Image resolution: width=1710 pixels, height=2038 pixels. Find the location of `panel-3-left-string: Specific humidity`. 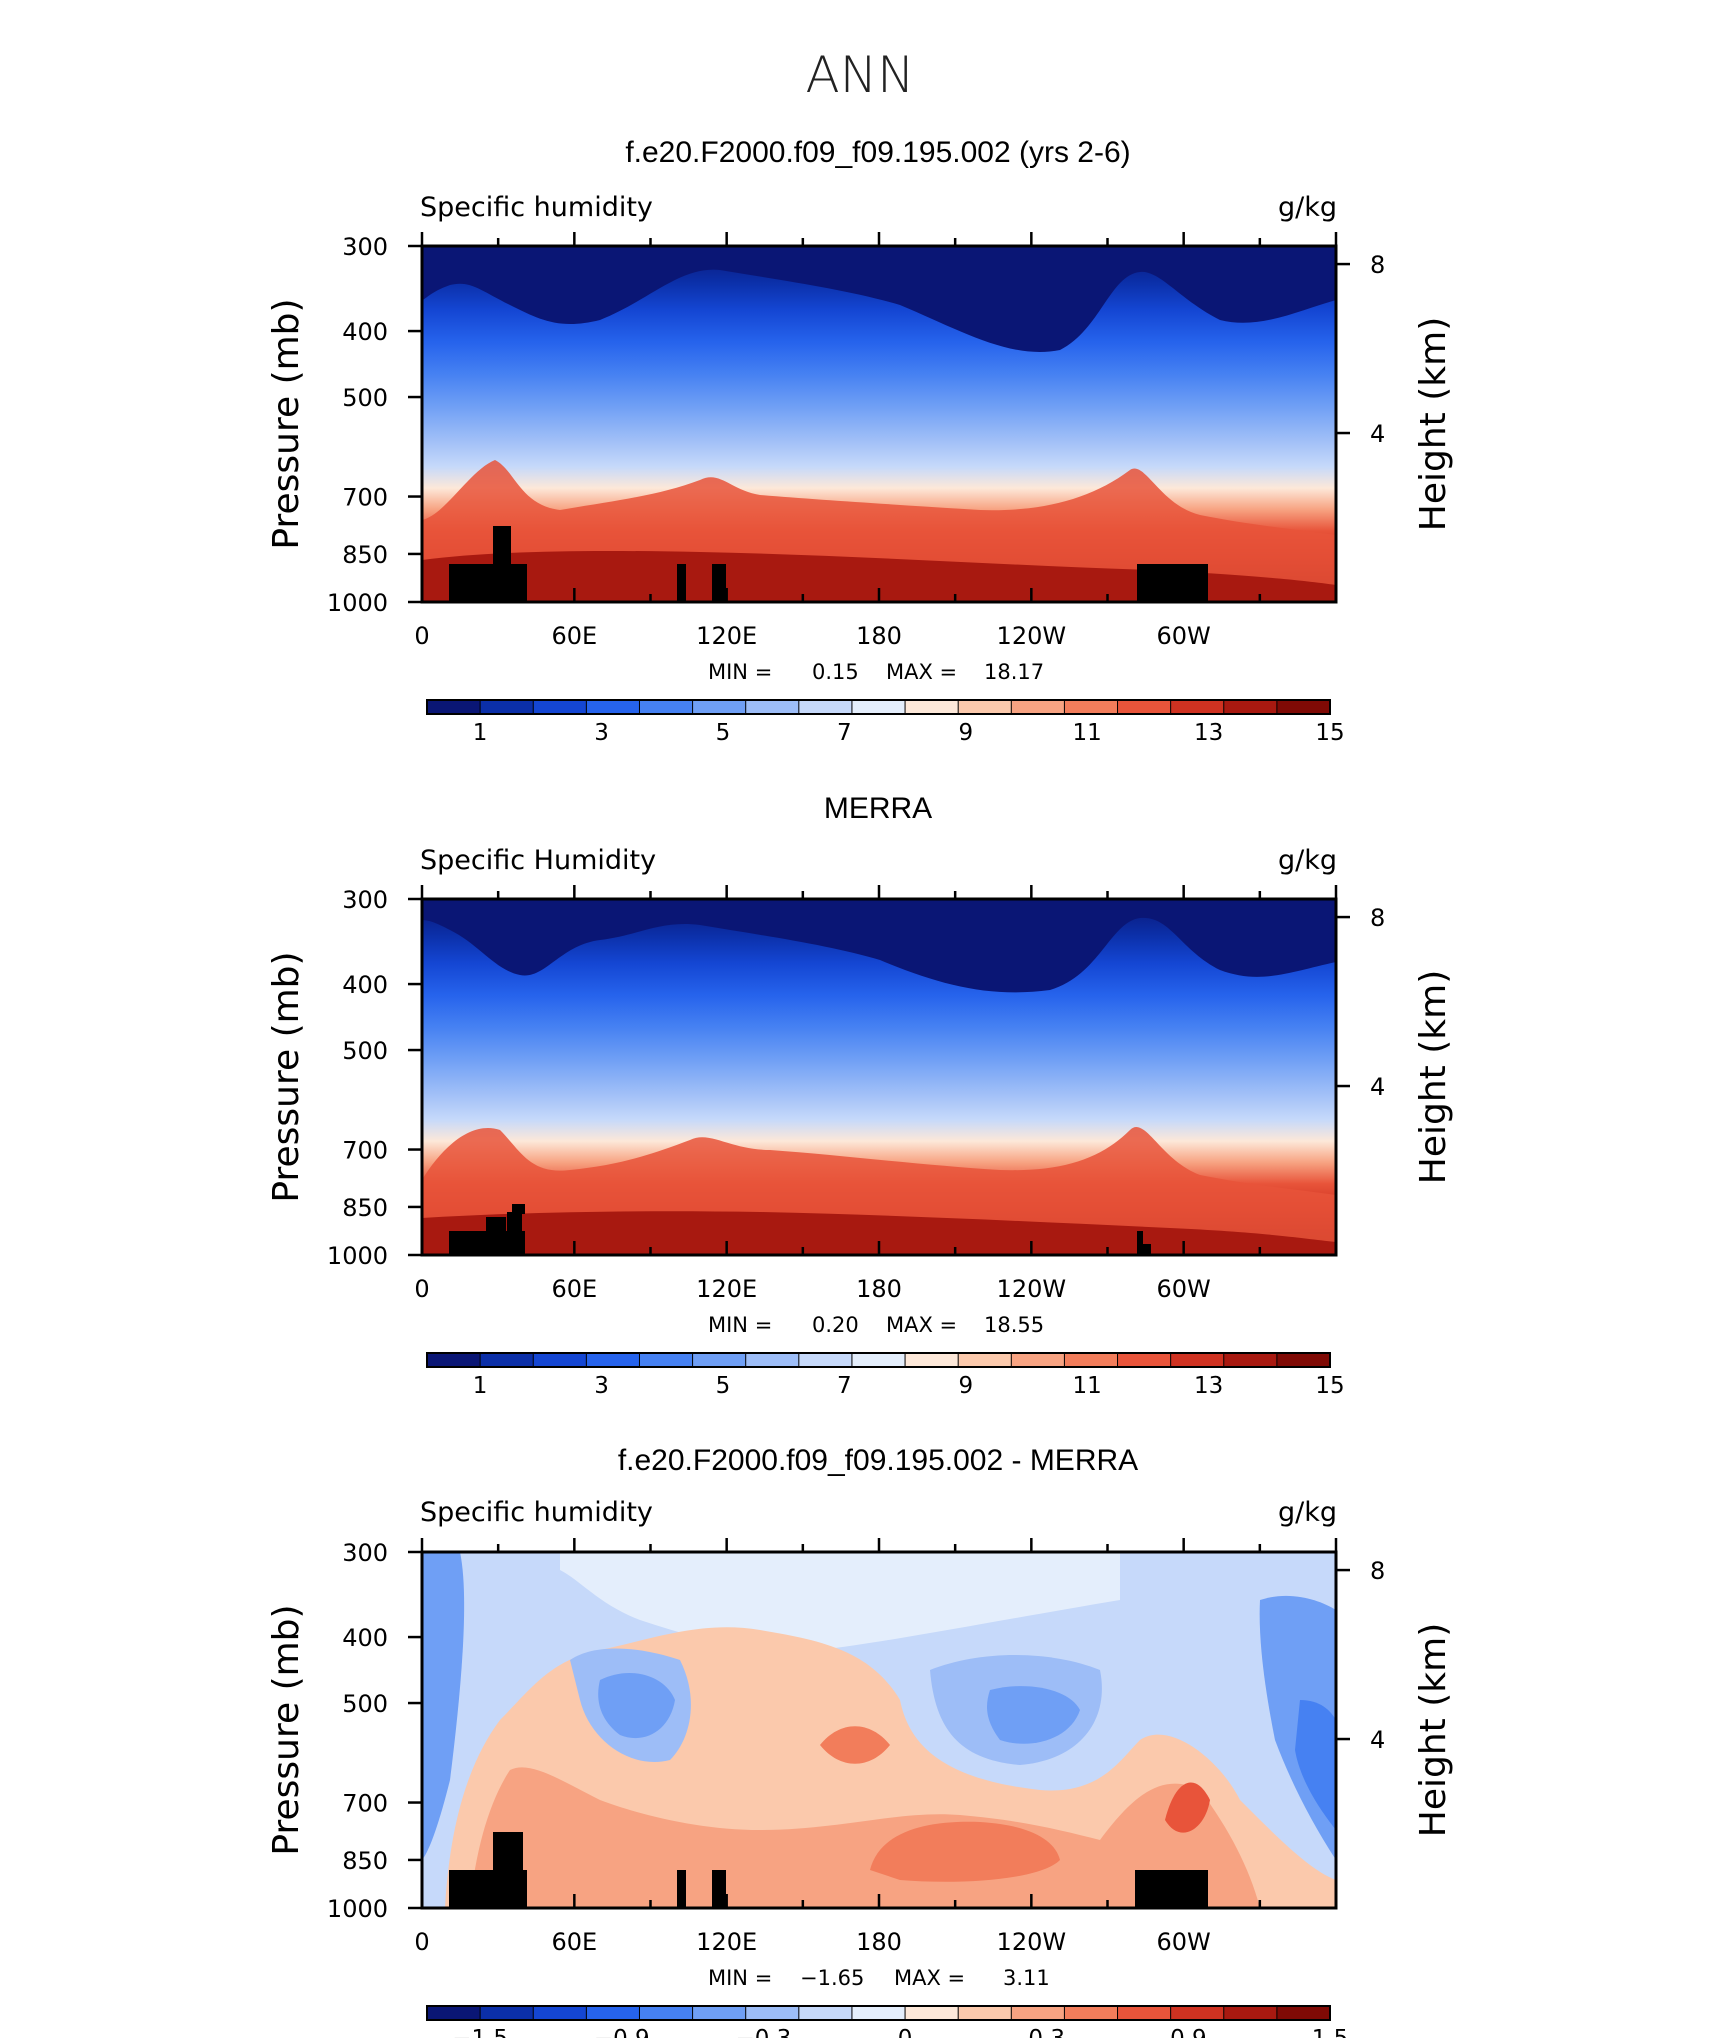

panel-3-left-string: Specific humidity is located at coordinates (536, 1512).